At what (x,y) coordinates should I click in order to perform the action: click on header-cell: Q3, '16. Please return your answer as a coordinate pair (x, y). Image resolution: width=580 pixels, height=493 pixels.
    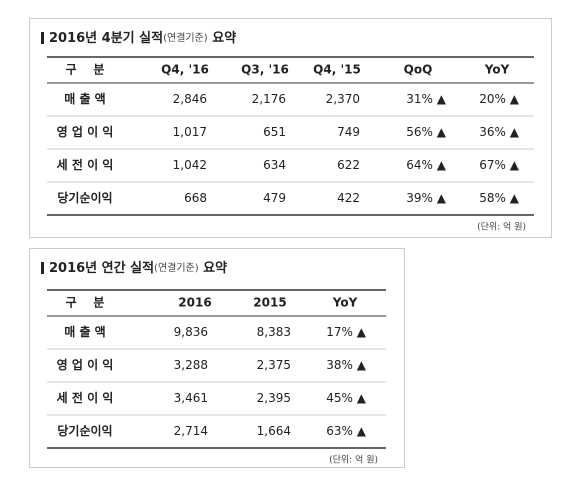
    Looking at the image, I should click on (265, 70).